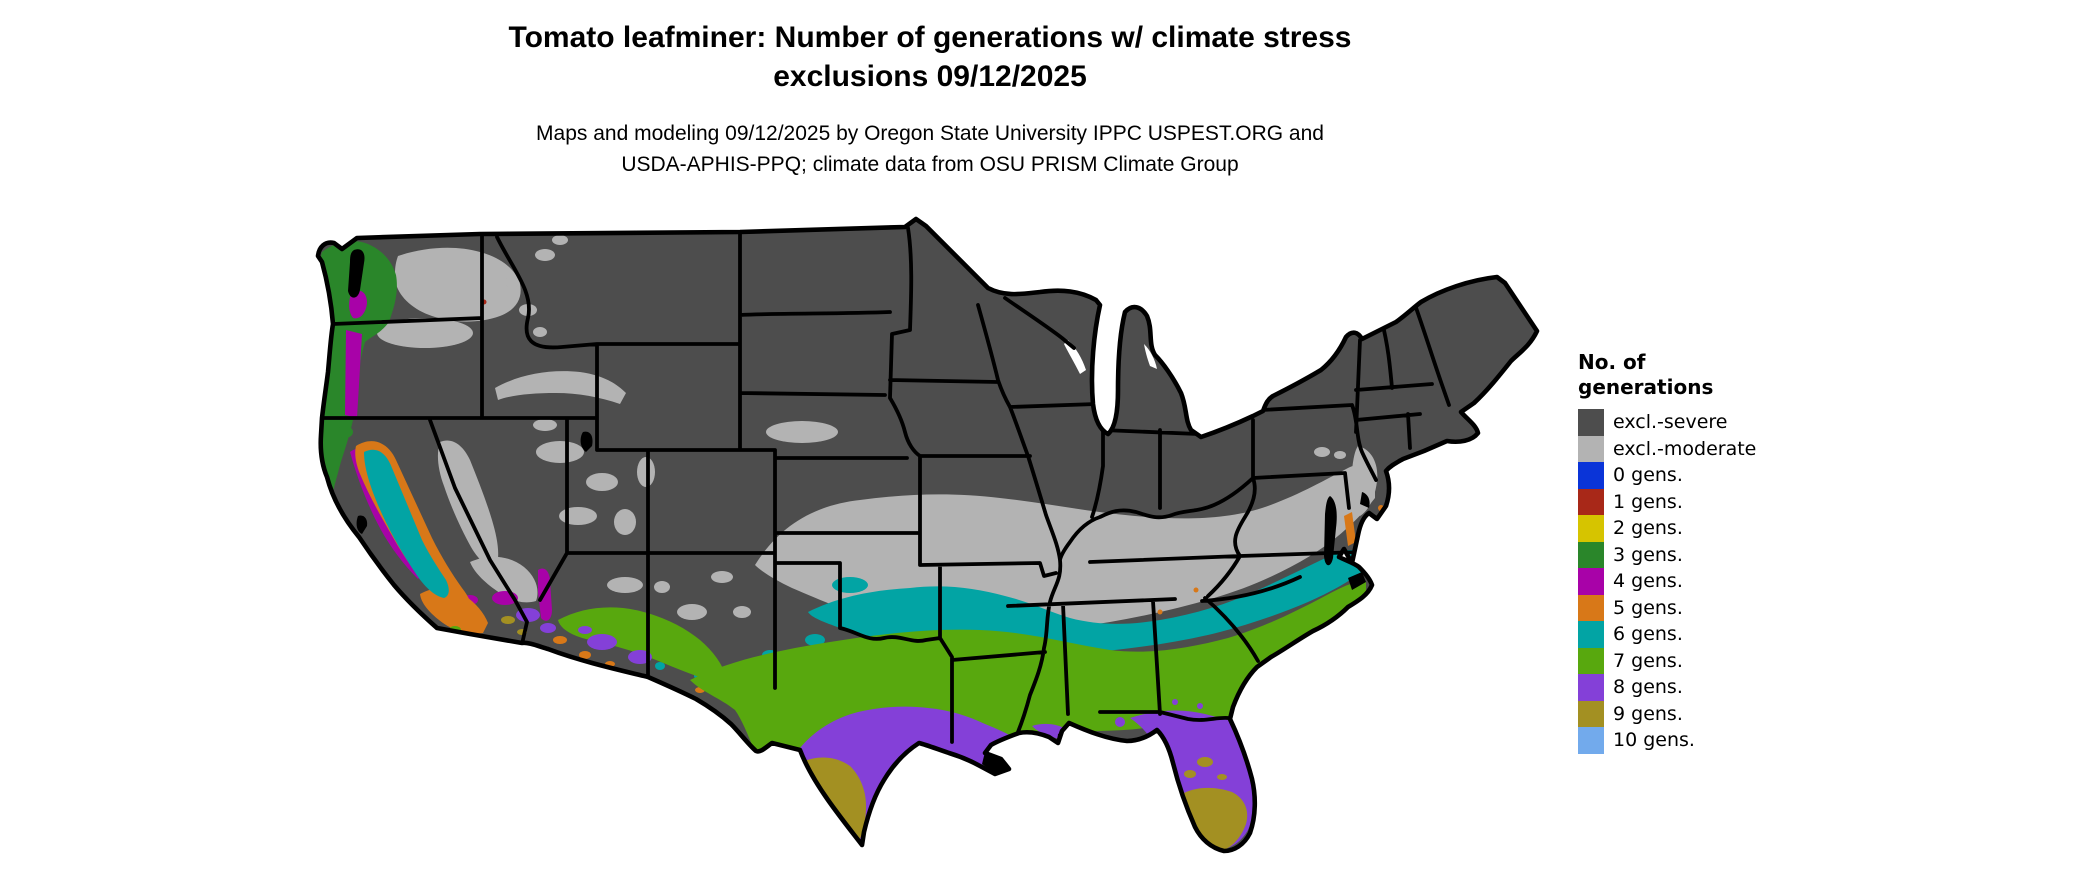 This screenshot has height=892, width=2100. What do you see at coordinates (1688, 501) in the screenshot?
I see `legend-item-gens-1: 1 gens.` at bounding box center [1688, 501].